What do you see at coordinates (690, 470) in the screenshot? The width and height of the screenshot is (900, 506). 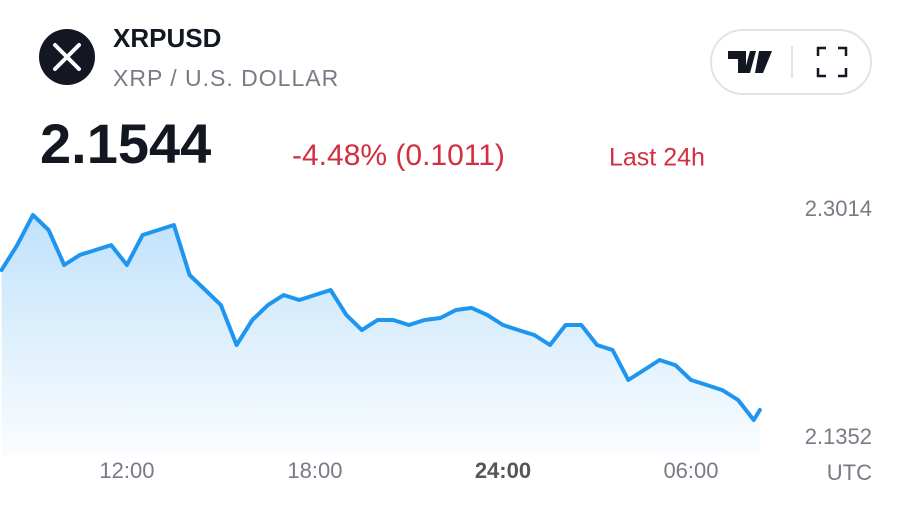 I see `x-tick-label: 06:00` at bounding box center [690, 470].